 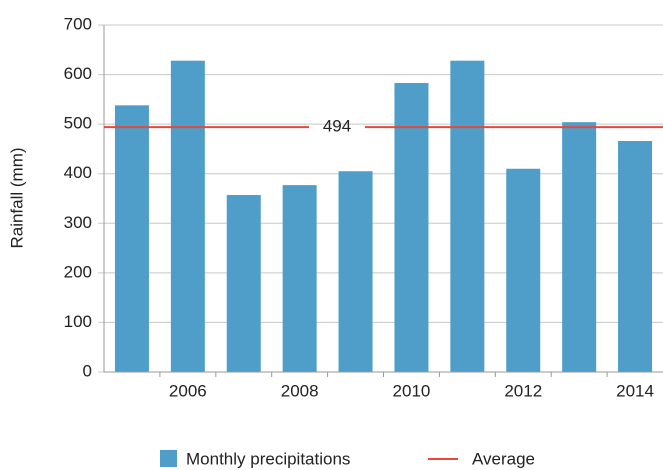 I want to click on y-tick-label: 200, so click(x=78, y=271).